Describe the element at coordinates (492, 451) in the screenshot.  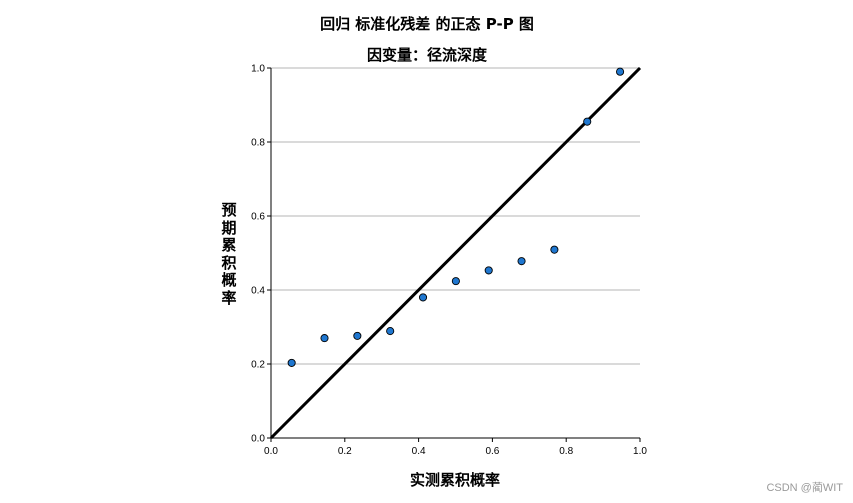
I see `x-tick-label: 0.6` at that location.